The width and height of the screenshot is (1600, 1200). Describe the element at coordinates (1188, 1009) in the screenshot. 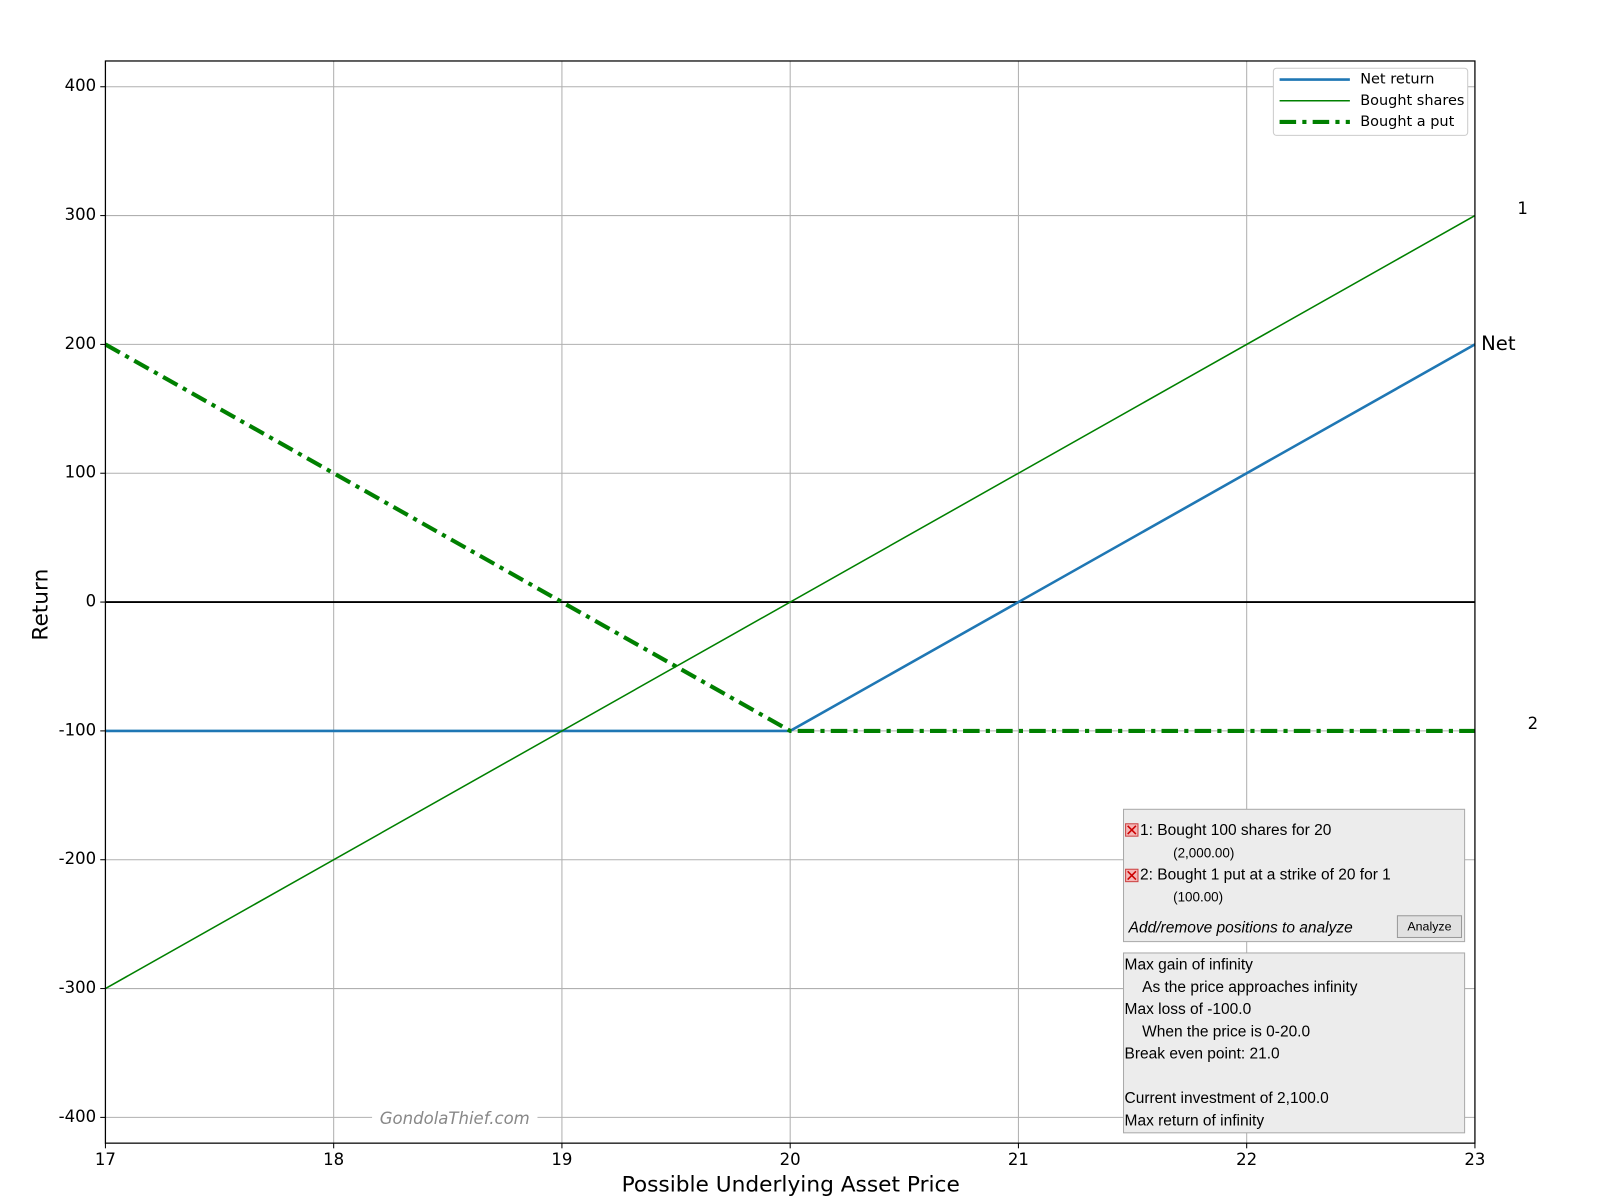

I see `summary-line: Max loss of -100.0` at that location.